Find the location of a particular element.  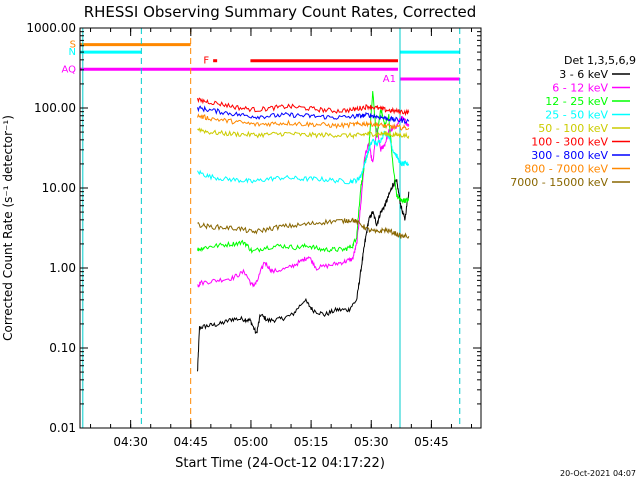

y-tick-label: 100.00 is located at coordinates (55, 108).